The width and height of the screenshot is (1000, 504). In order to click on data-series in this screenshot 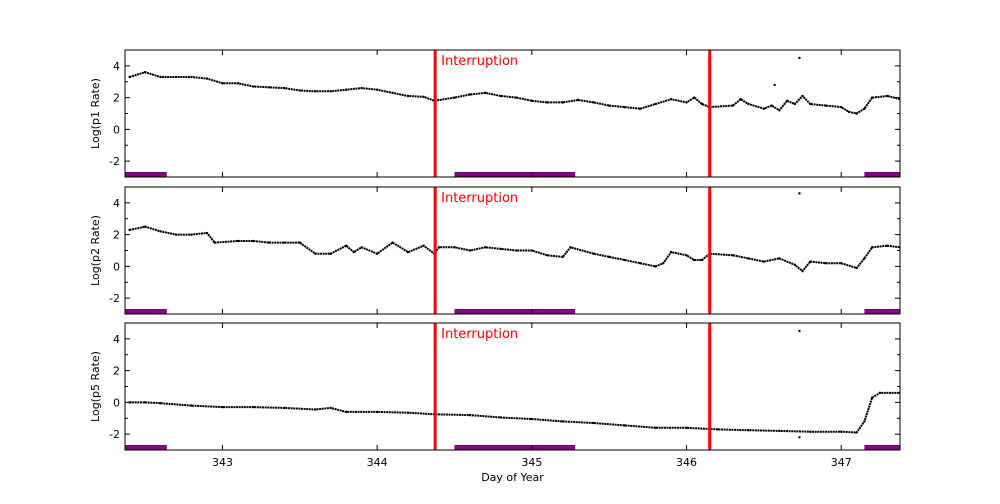, I will do `click(514, 93)`.